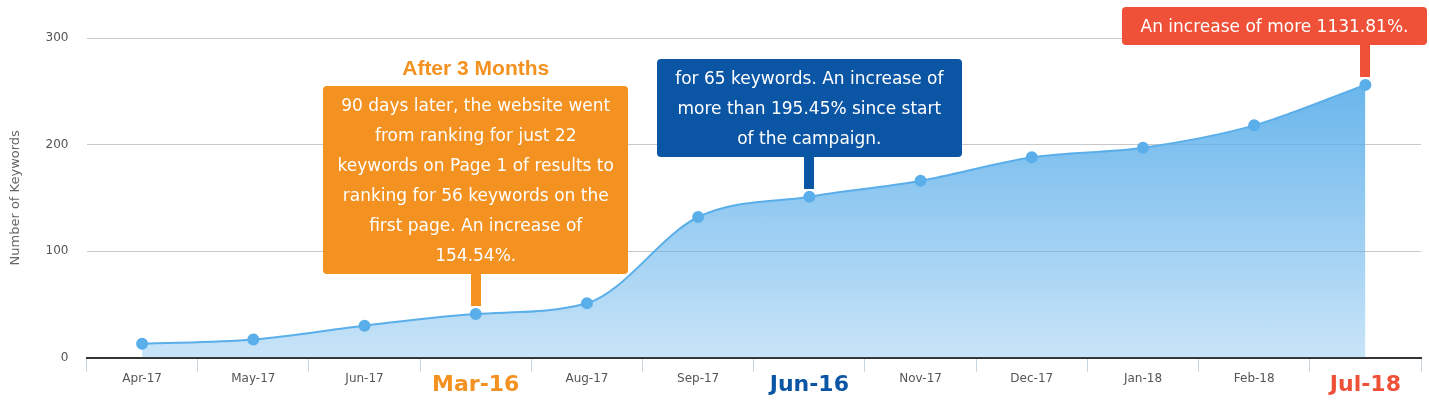 The height and width of the screenshot is (402, 1429). What do you see at coordinates (364, 377) in the screenshot?
I see `x-tick-label: Jun-17` at bounding box center [364, 377].